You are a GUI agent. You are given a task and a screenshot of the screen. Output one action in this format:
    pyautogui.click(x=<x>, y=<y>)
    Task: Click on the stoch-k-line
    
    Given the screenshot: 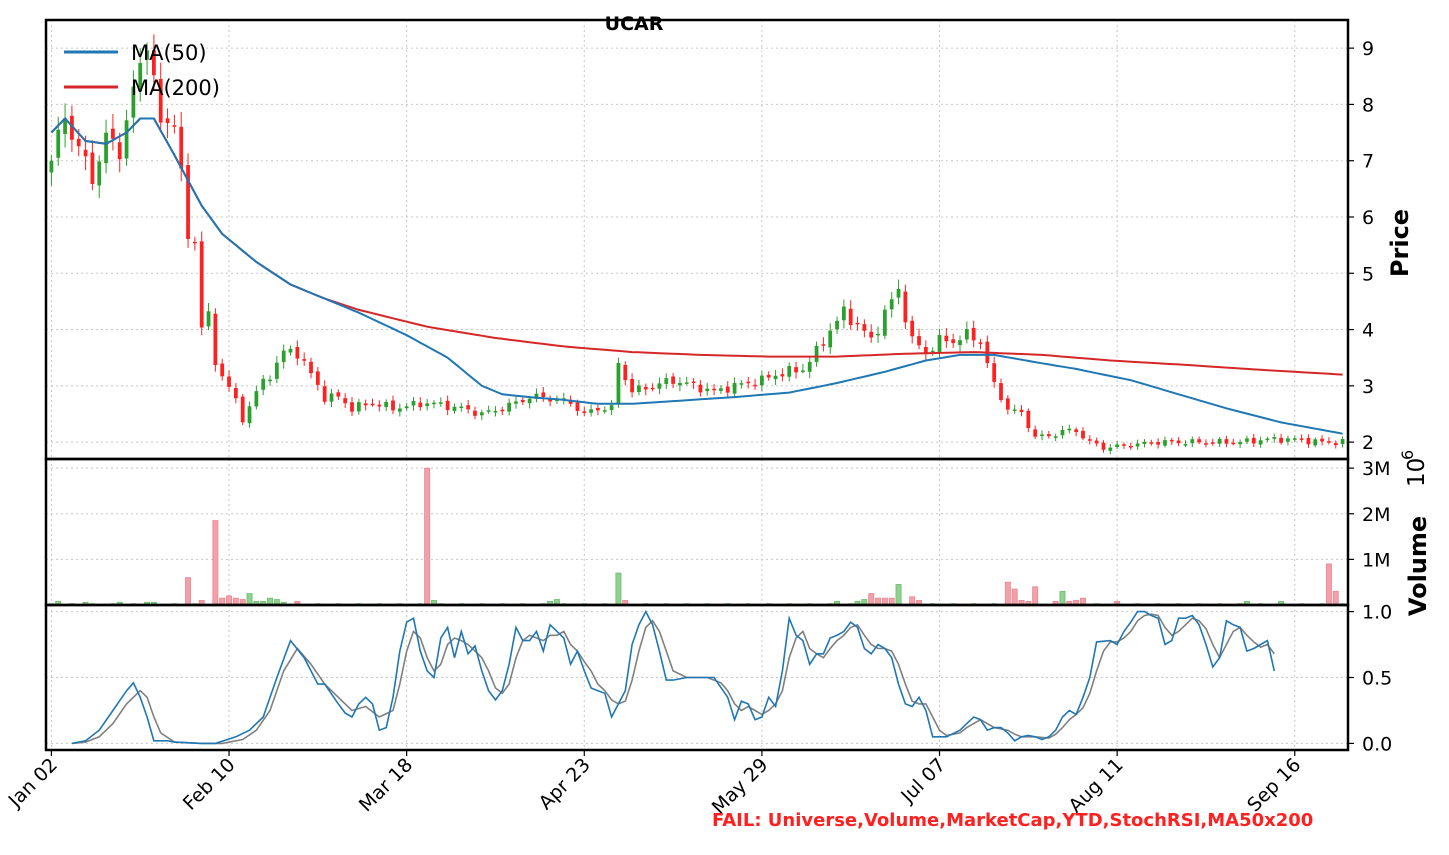 What is the action you would take?
    pyautogui.click(x=673, y=677)
    